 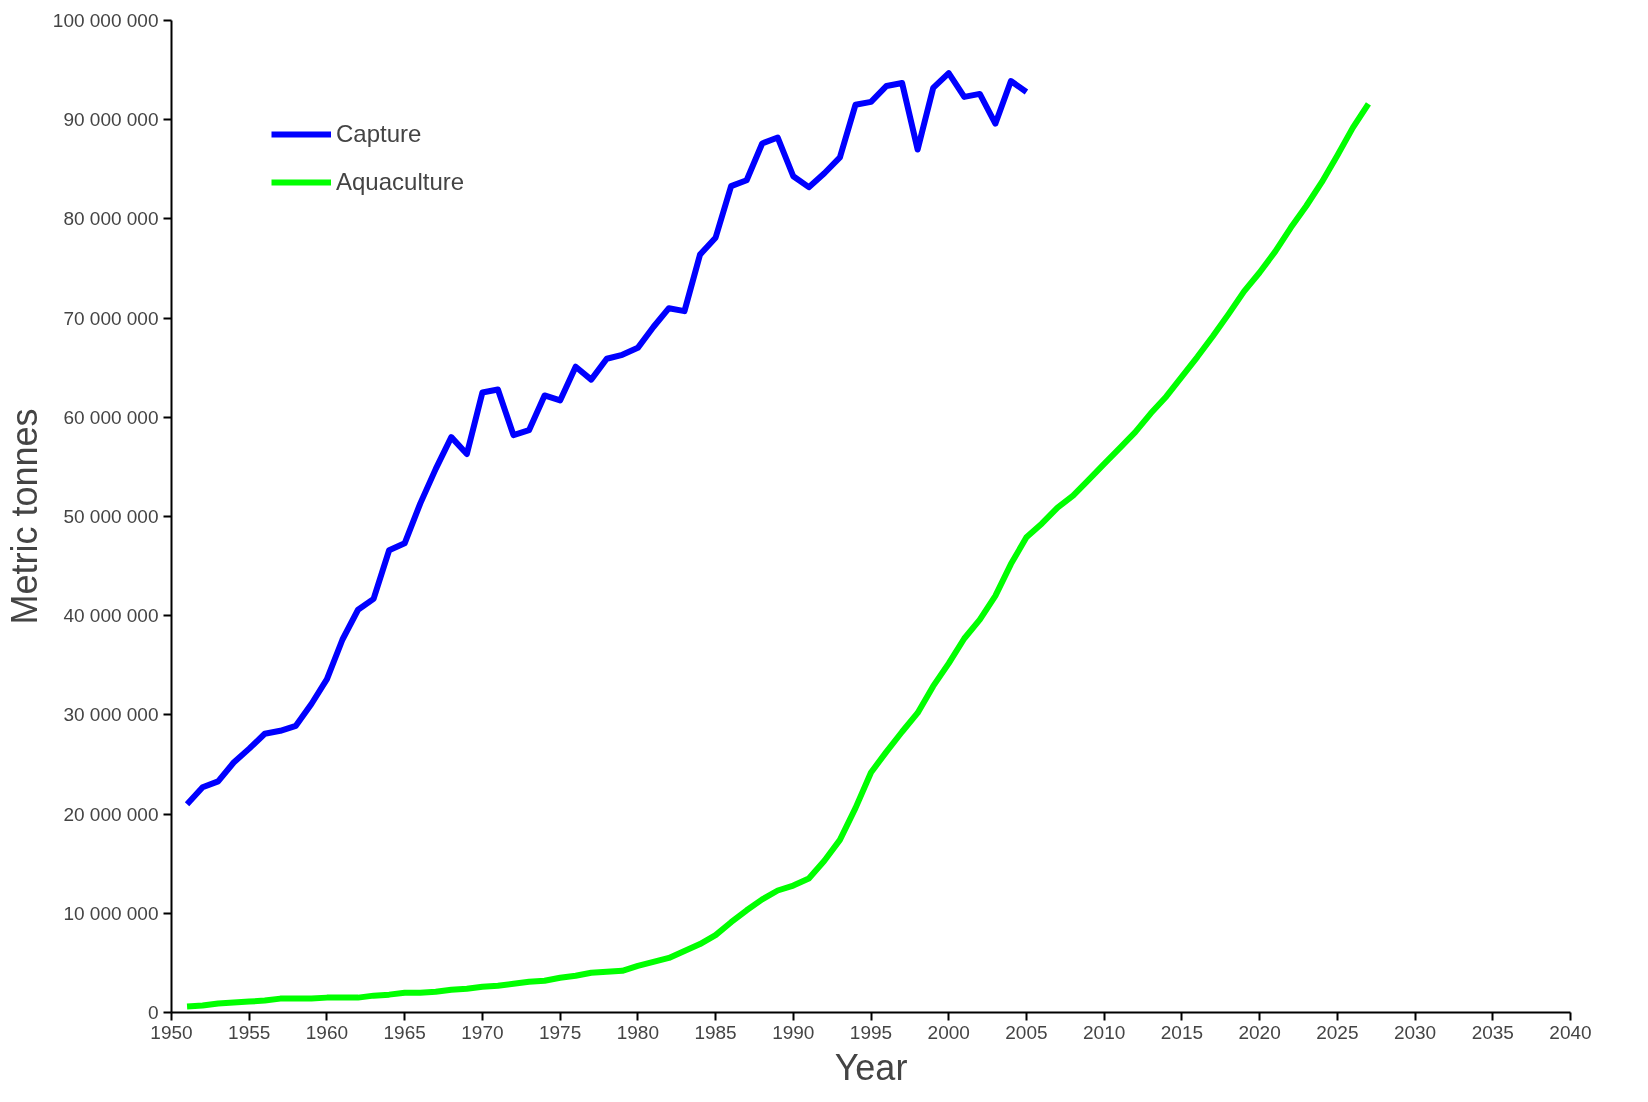 I want to click on x-tick-label: 2025, so click(x=1337, y=1032).